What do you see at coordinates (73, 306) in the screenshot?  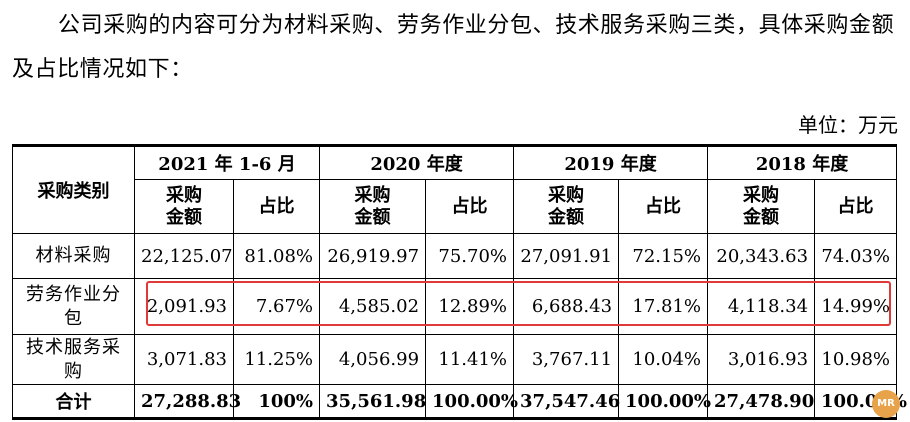 I see `row-category-labor-subcontract: 劳务作业分包` at bounding box center [73, 306].